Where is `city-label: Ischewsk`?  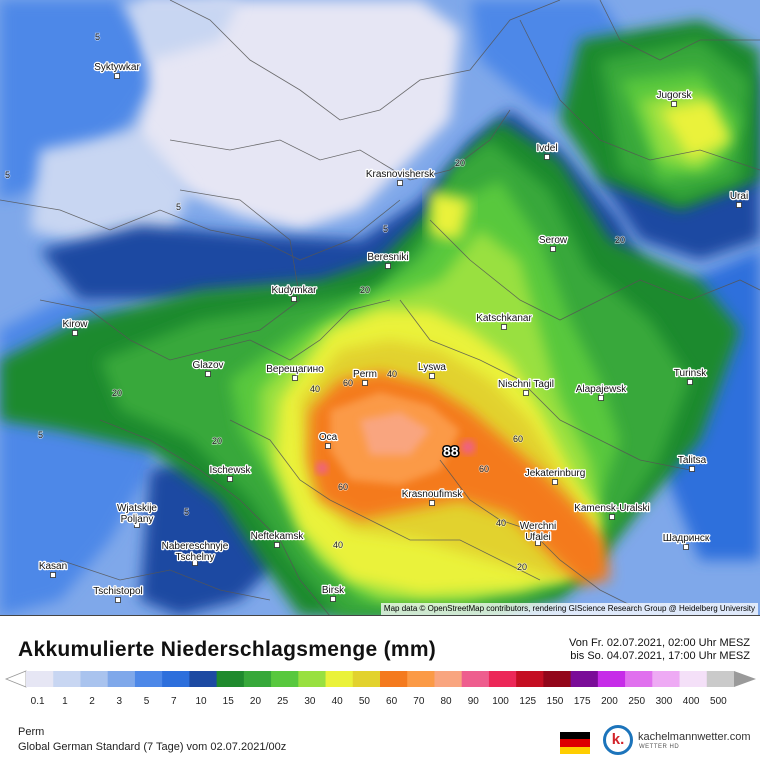 city-label: Ischewsk is located at coordinates (230, 470).